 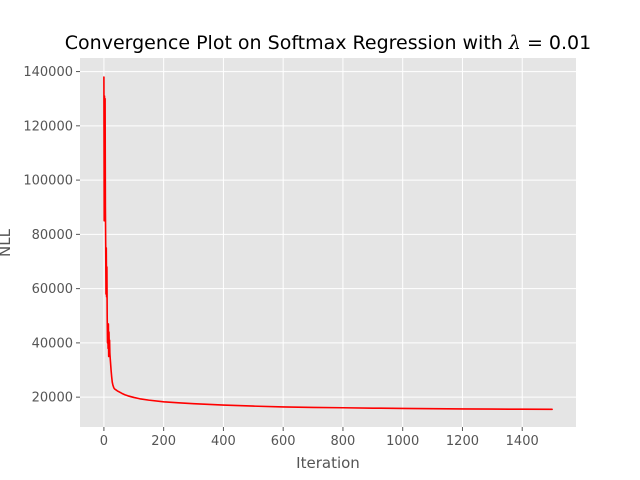 I want to click on y-axis-ticks: 20000 40000 60000 80000 100000 120000 140000, so click(x=51, y=235).